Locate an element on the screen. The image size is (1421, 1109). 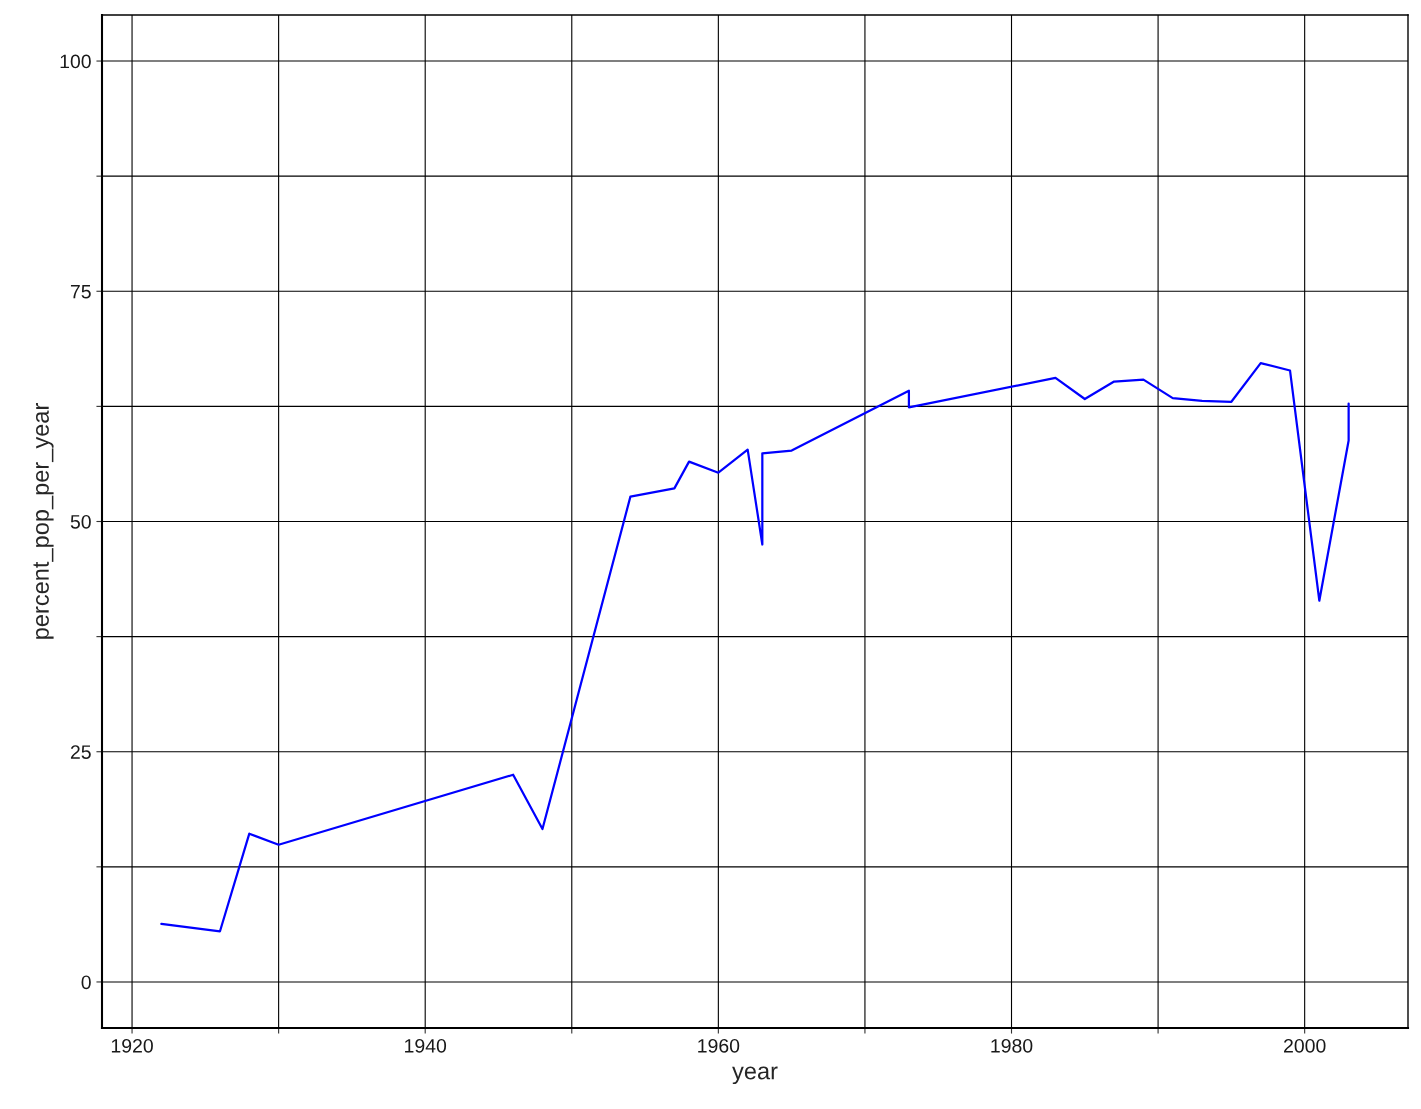
y-tick-label: 0 is located at coordinates (86, 982).